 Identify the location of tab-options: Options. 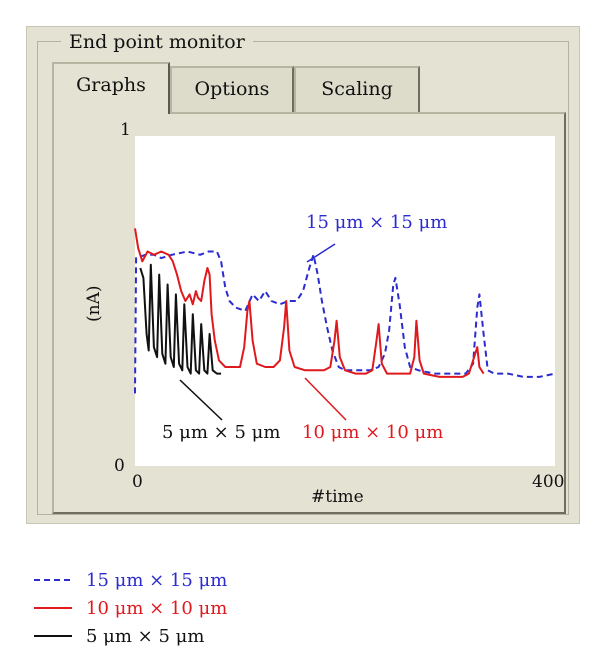
(232, 89).